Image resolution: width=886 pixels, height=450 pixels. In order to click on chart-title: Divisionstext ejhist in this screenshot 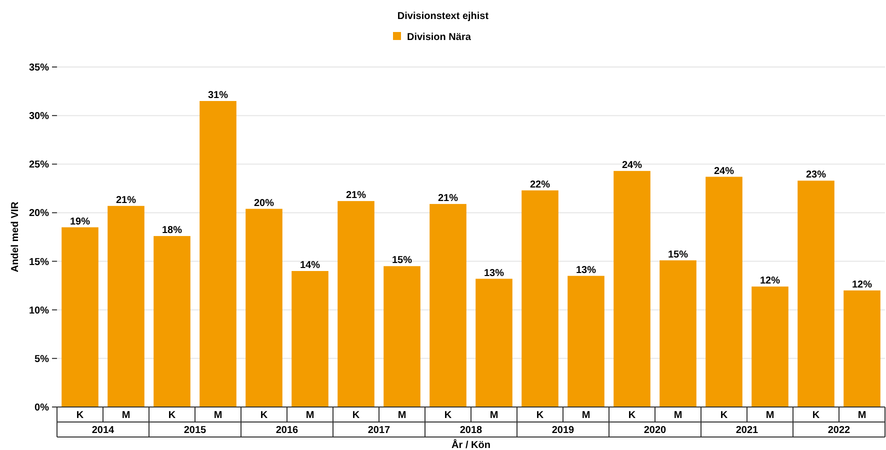, I will do `click(443, 16)`.